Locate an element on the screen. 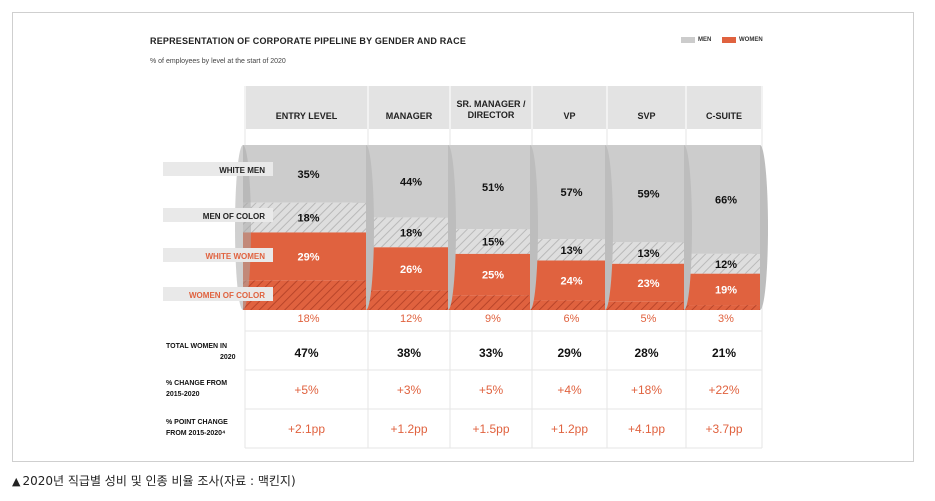  value-white-men-1: 35% is located at coordinates (308, 175).